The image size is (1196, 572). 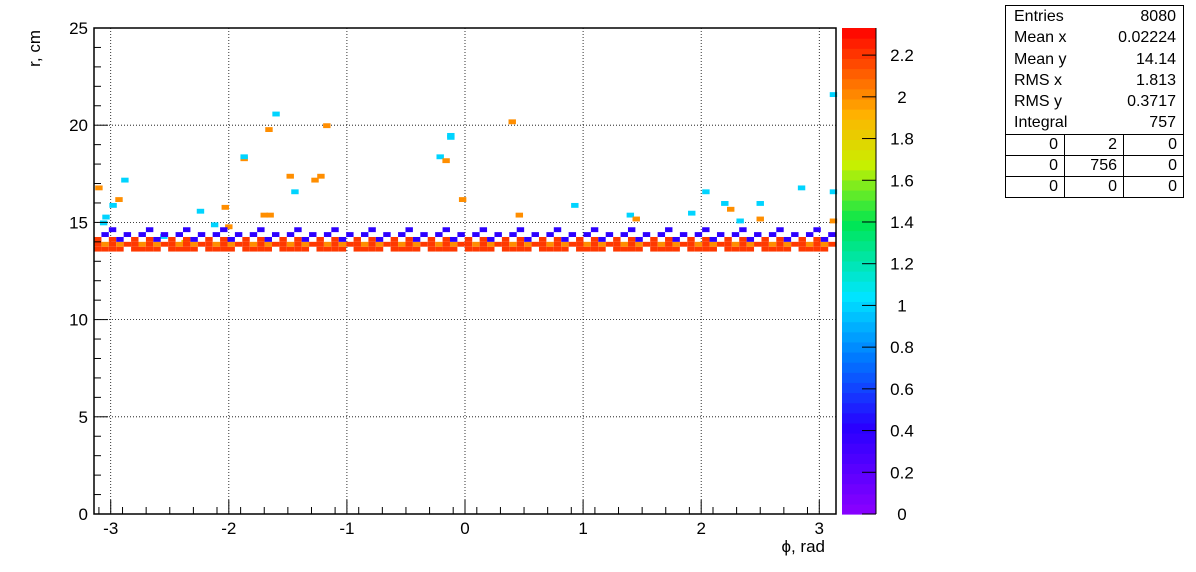 I want to click on x-tick-label: -3, so click(x=110, y=528).